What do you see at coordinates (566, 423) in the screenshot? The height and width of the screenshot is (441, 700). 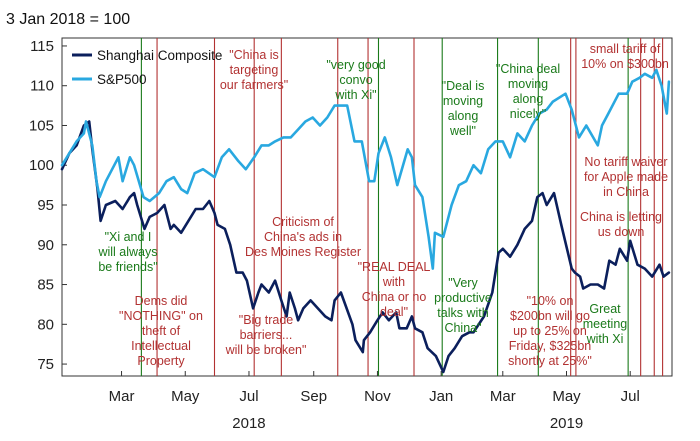 I see `x-year-label: 2019` at bounding box center [566, 423].